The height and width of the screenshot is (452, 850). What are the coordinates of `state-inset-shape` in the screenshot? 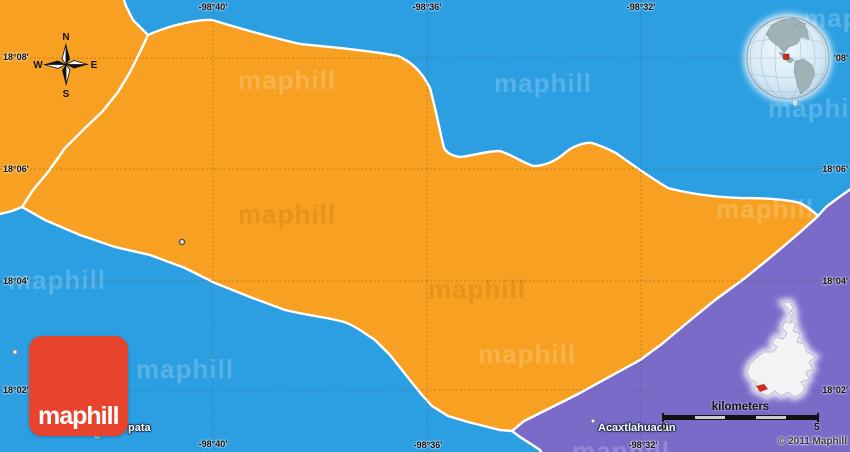 It's located at (782, 350).